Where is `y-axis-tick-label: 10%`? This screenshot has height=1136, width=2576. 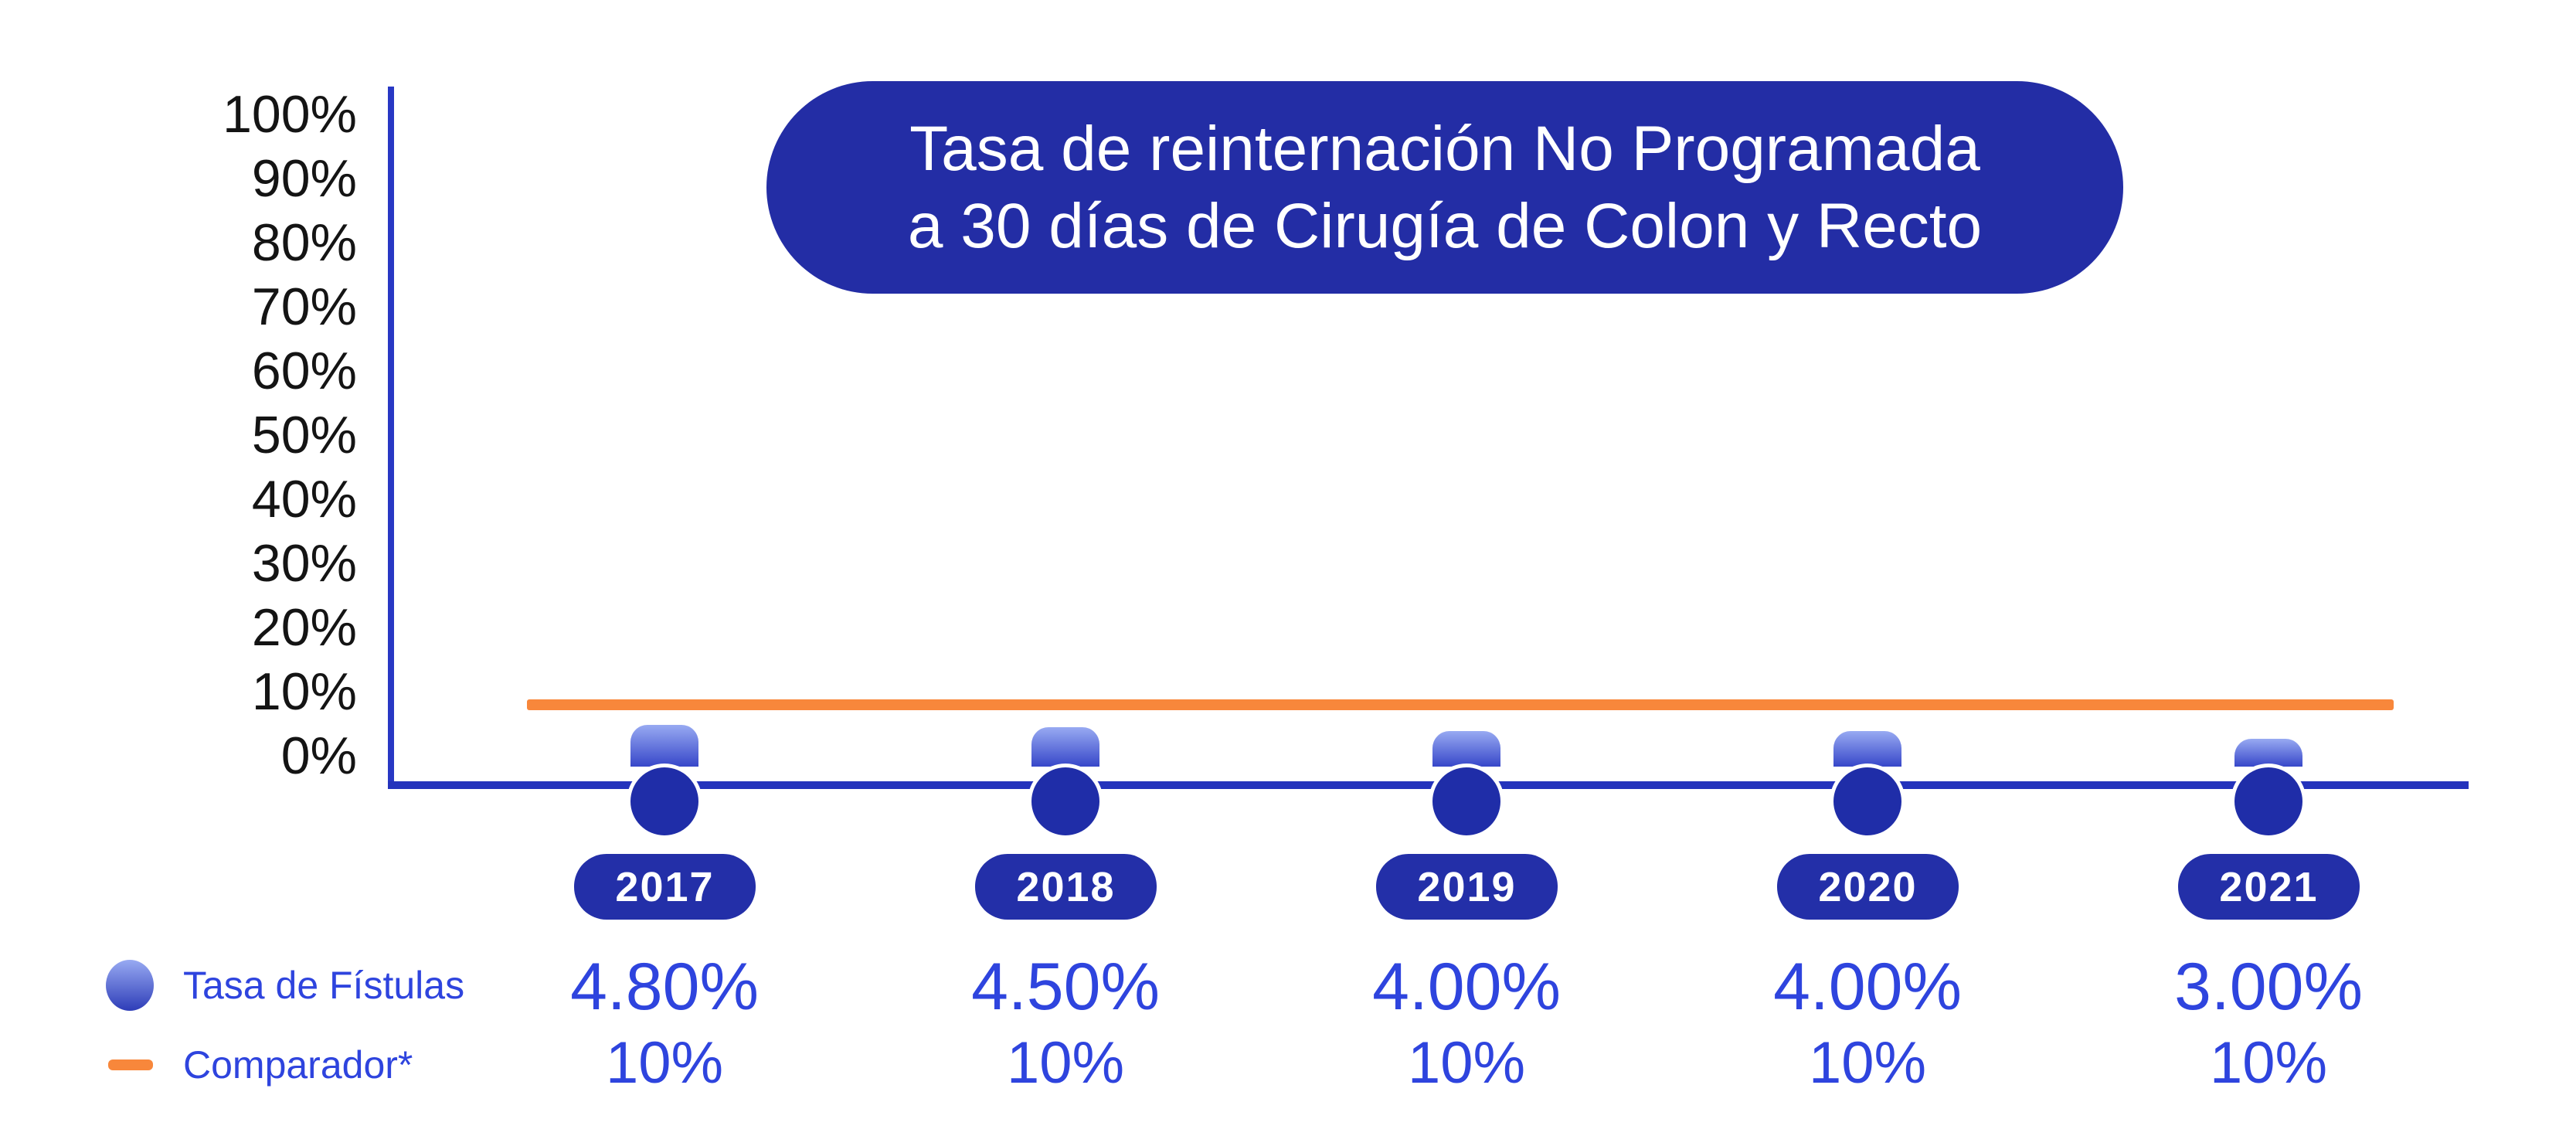 y-axis-tick-label: 10% is located at coordinates (304, 691).